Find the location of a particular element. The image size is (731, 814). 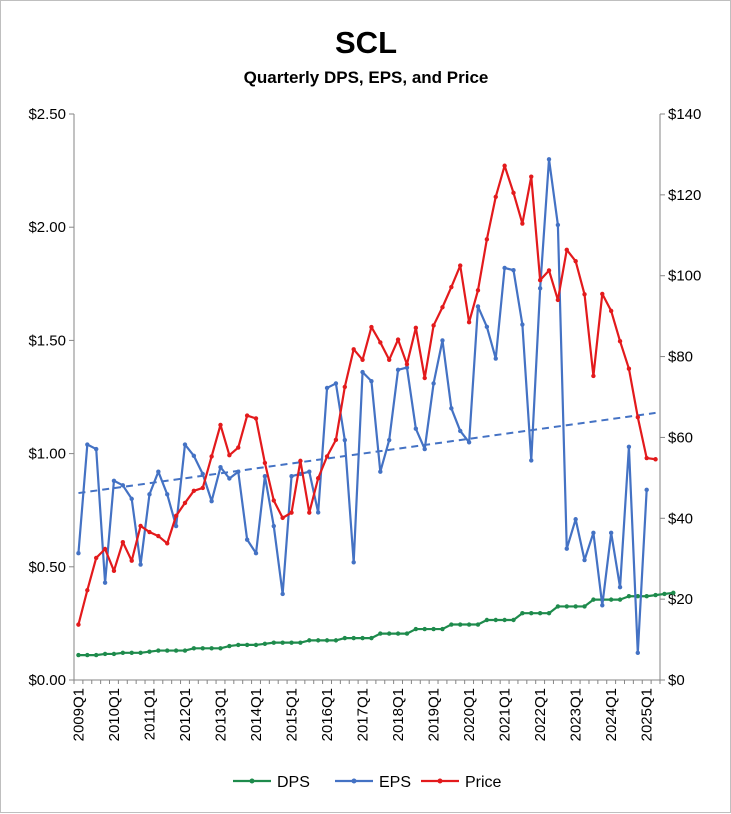

x-tick-label: 2024Q1 is located at coordinates (611, 714).